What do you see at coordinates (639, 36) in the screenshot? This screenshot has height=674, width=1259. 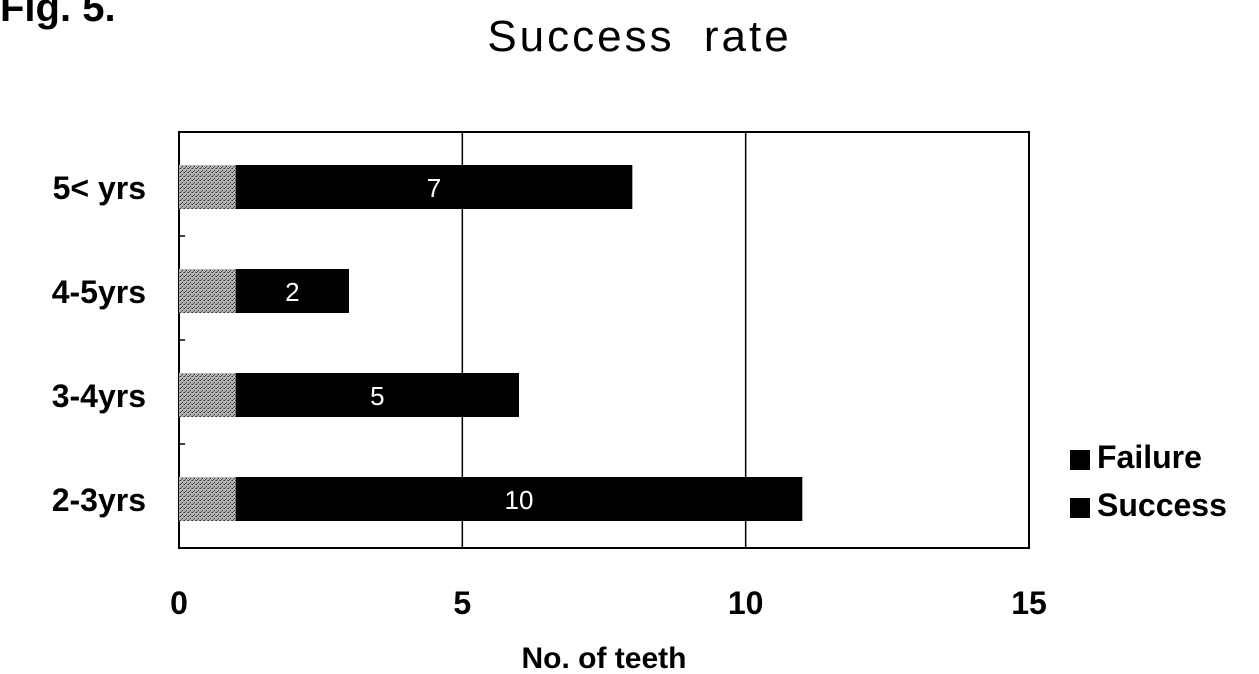 I see `chart-title: Success rate` at bounding box center [639, 36].